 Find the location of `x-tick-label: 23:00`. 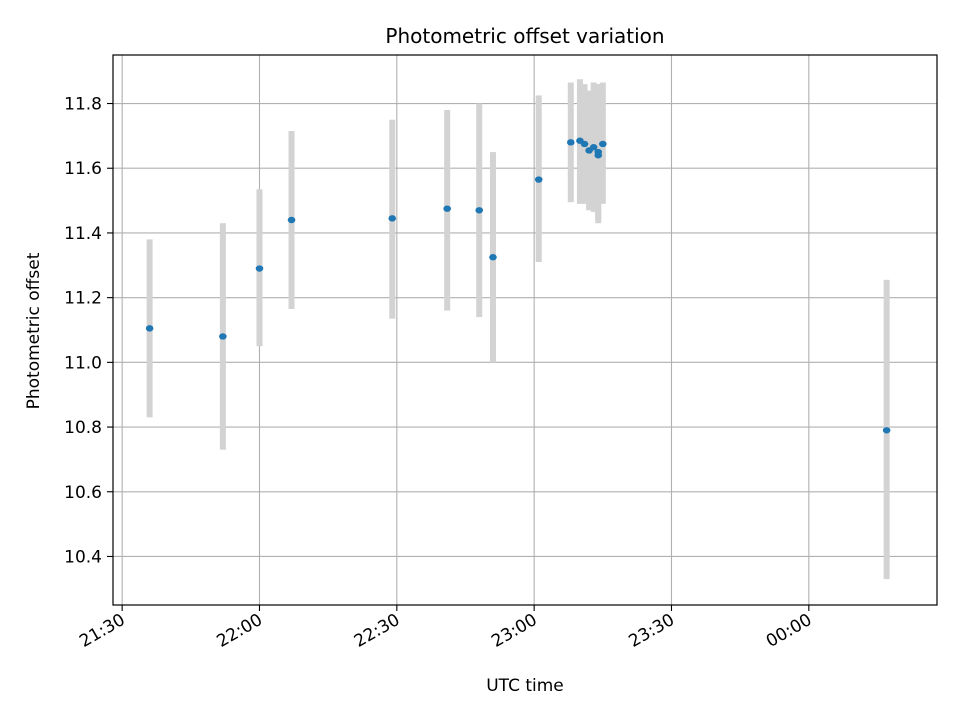

x-tick-label: 23:00 is located at coordinates (514, 631).